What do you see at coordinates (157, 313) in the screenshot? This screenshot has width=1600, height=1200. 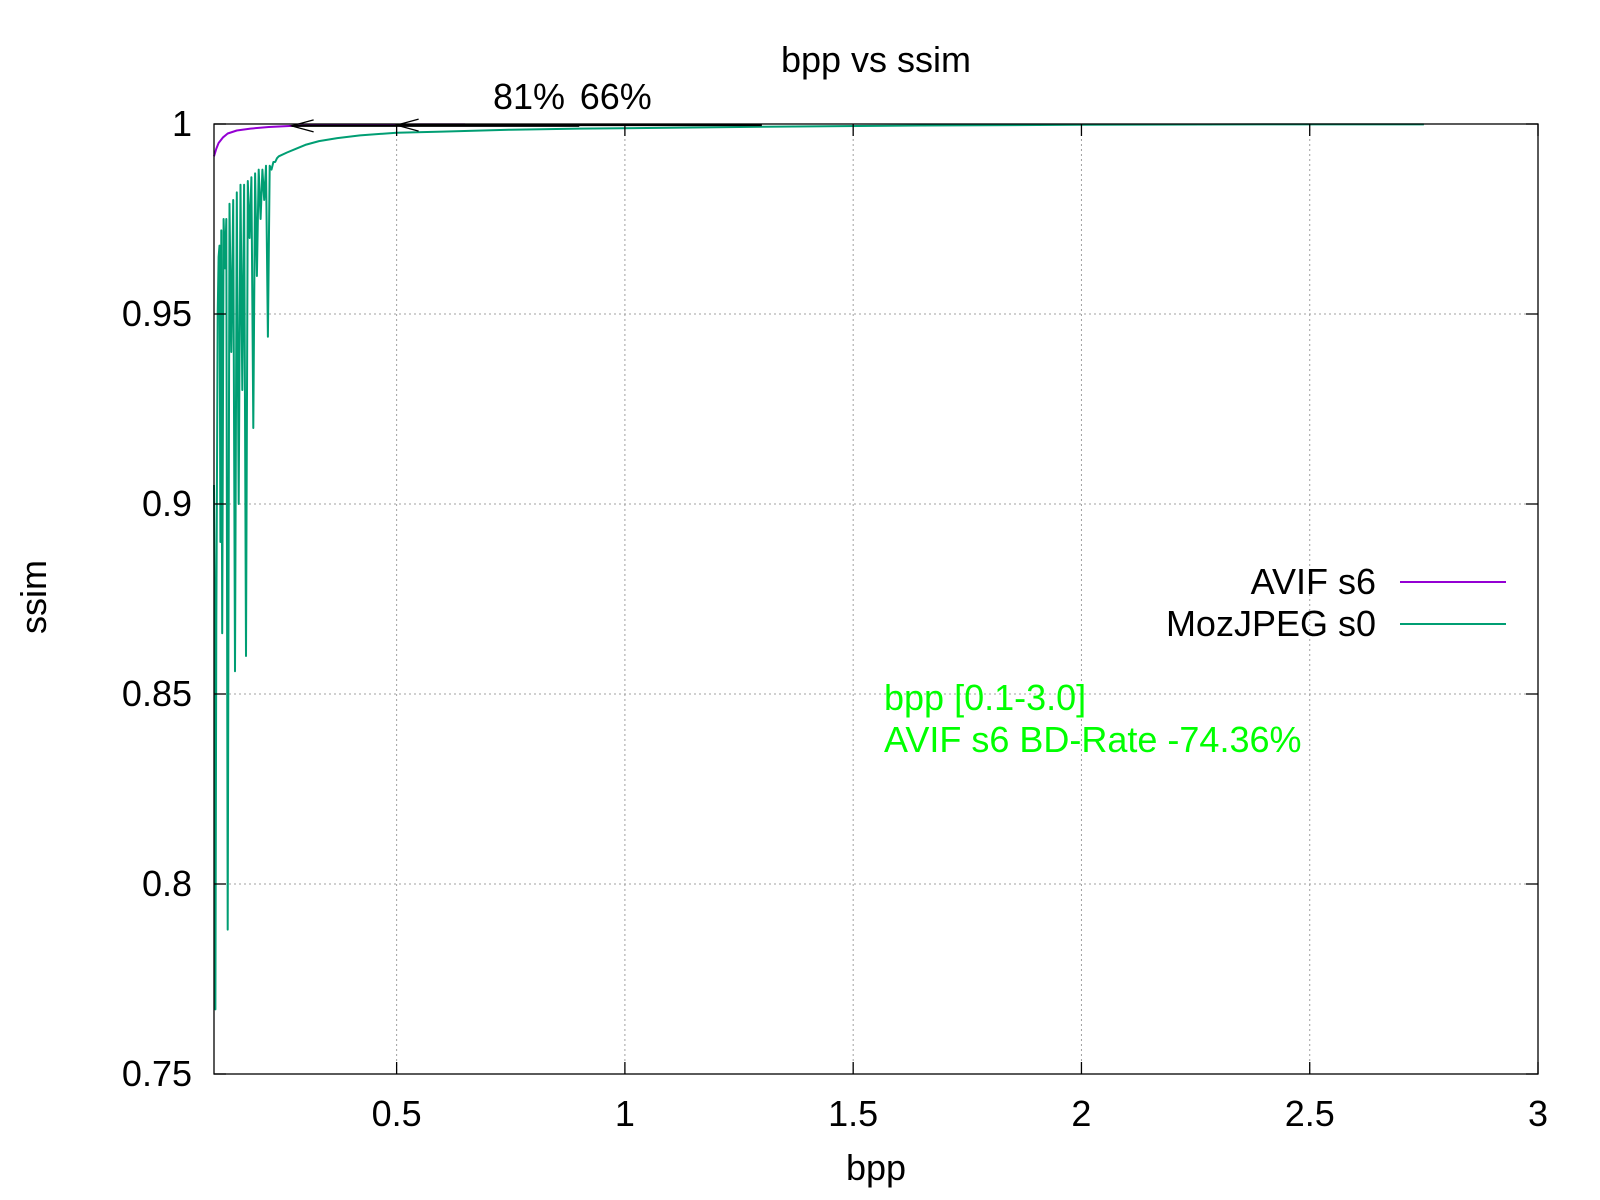 I see `y-tick-label: 0.95` at bounding box center [157, 313].